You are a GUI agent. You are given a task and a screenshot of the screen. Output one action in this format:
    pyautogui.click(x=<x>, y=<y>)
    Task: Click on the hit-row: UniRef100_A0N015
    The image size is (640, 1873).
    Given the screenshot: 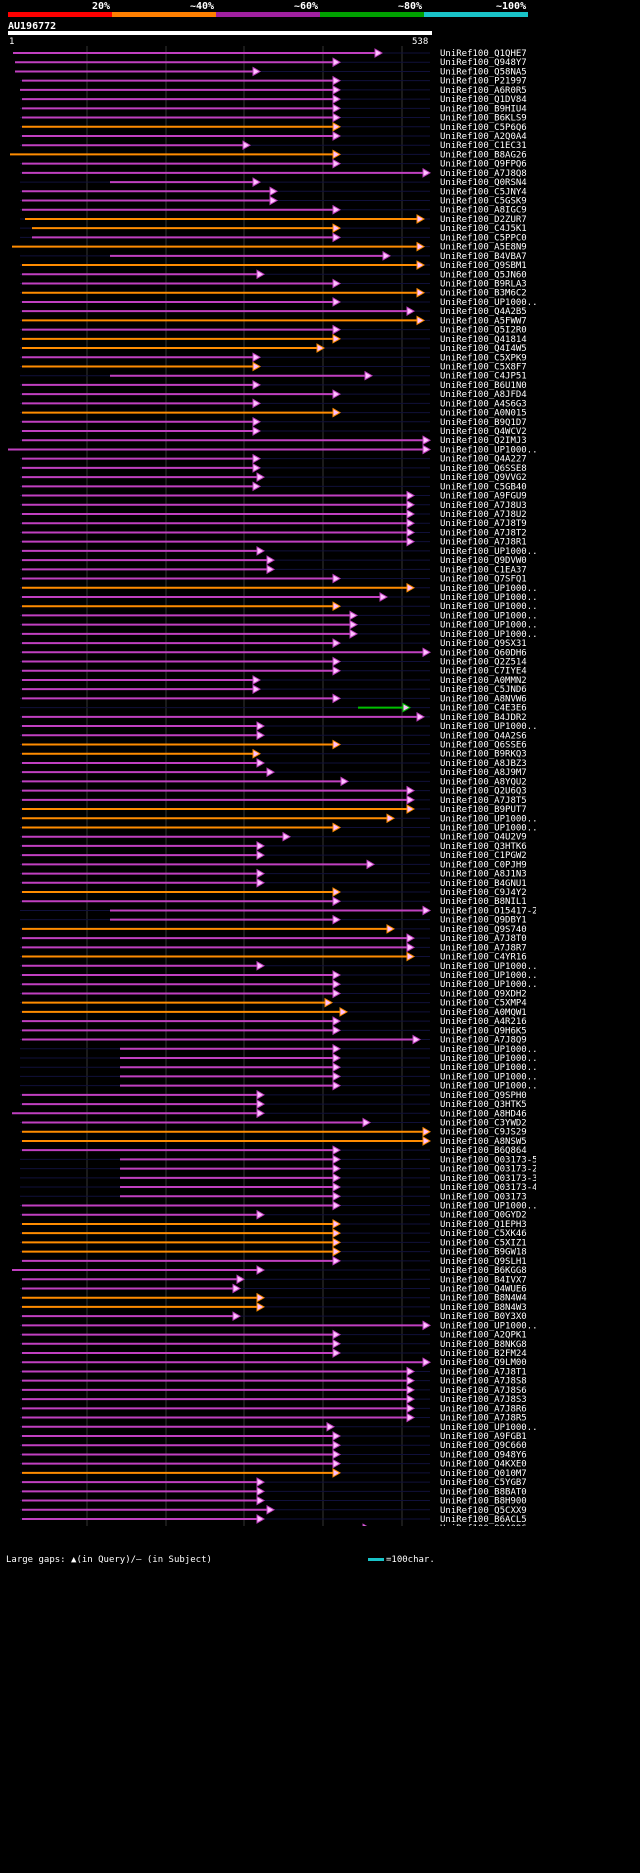 What is the action you would take?
    pyautogui.click(x=273, y=413)
    